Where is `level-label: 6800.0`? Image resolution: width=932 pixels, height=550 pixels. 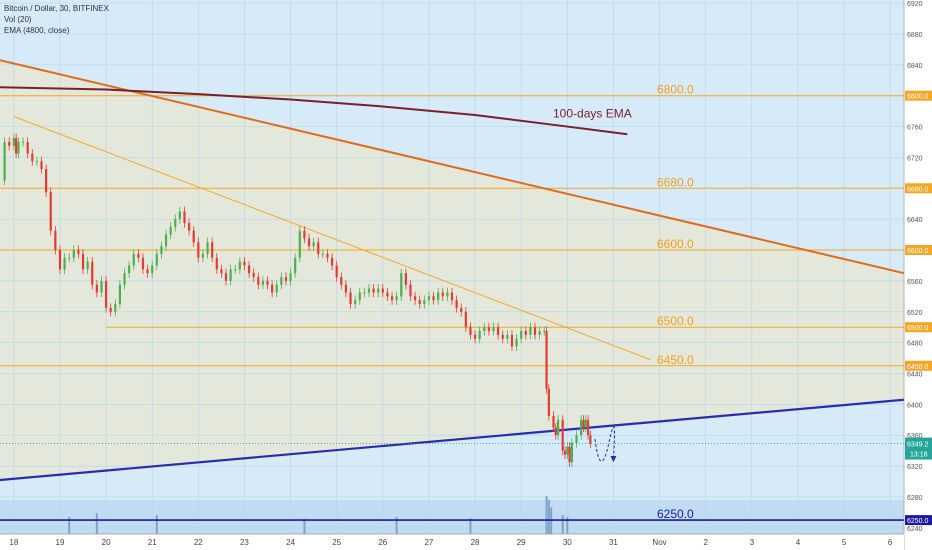 level-label: 6800.0 is located at coordinates (675, 90).